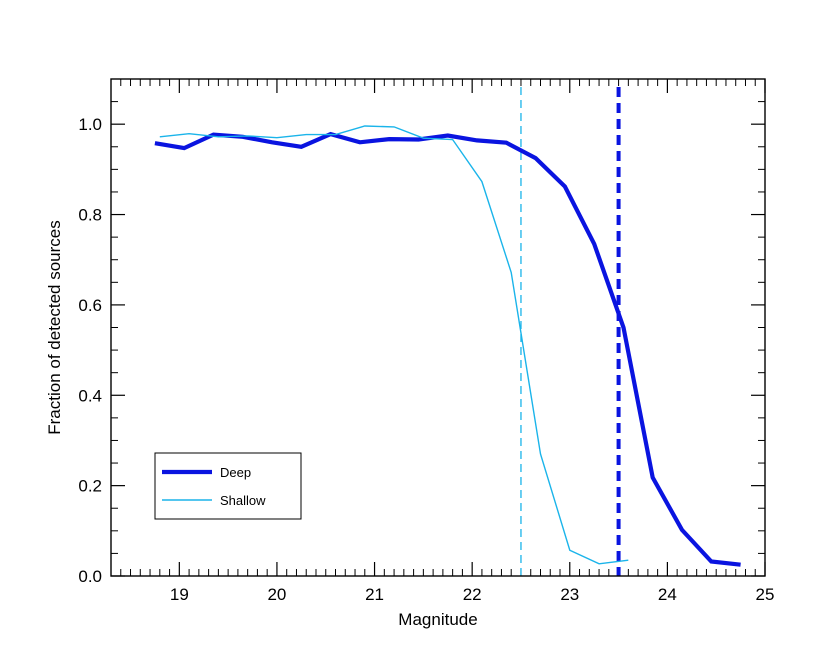 Image resolution: width=830 pixels, height=664 pixels. I want to click on legend: Deep Shallow, so click(228, 486).